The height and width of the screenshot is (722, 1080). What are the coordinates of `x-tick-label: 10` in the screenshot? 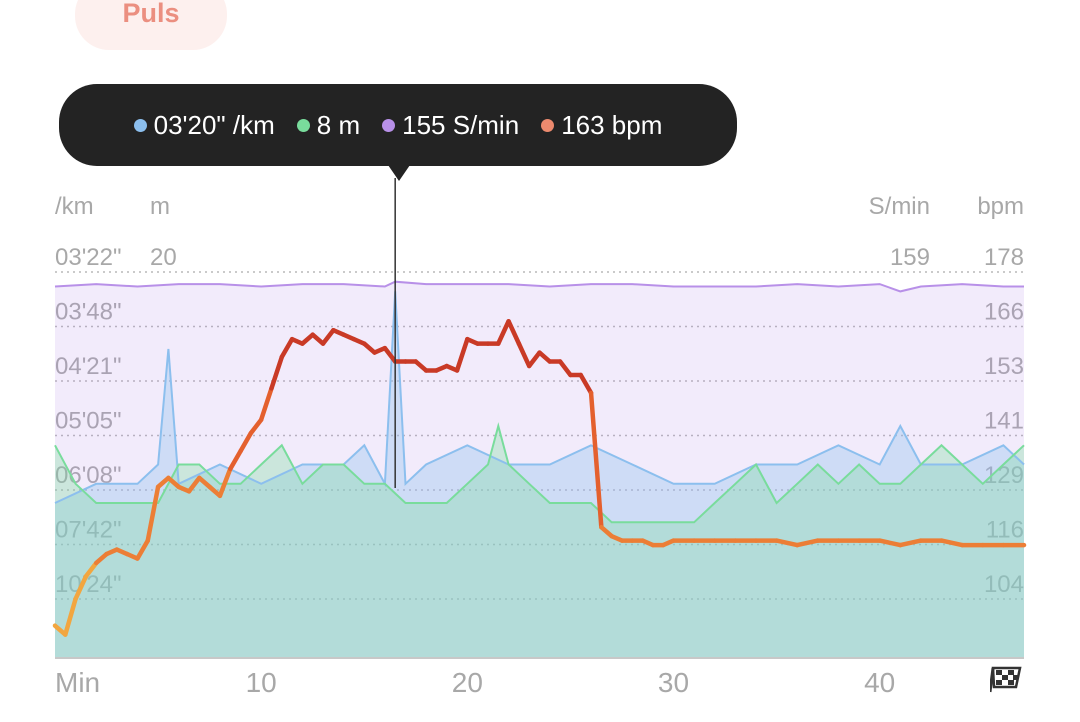 It's located at (261, 682).